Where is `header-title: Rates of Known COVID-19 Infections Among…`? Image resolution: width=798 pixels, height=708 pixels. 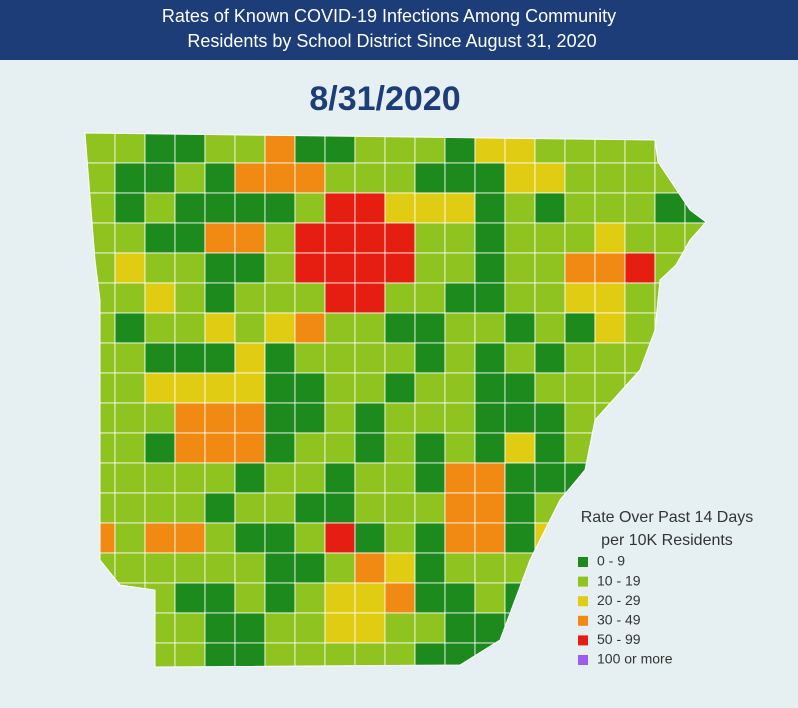
header-title: Rates of Known COVID-19 Infections Among… is located at coordinates (389, 16).